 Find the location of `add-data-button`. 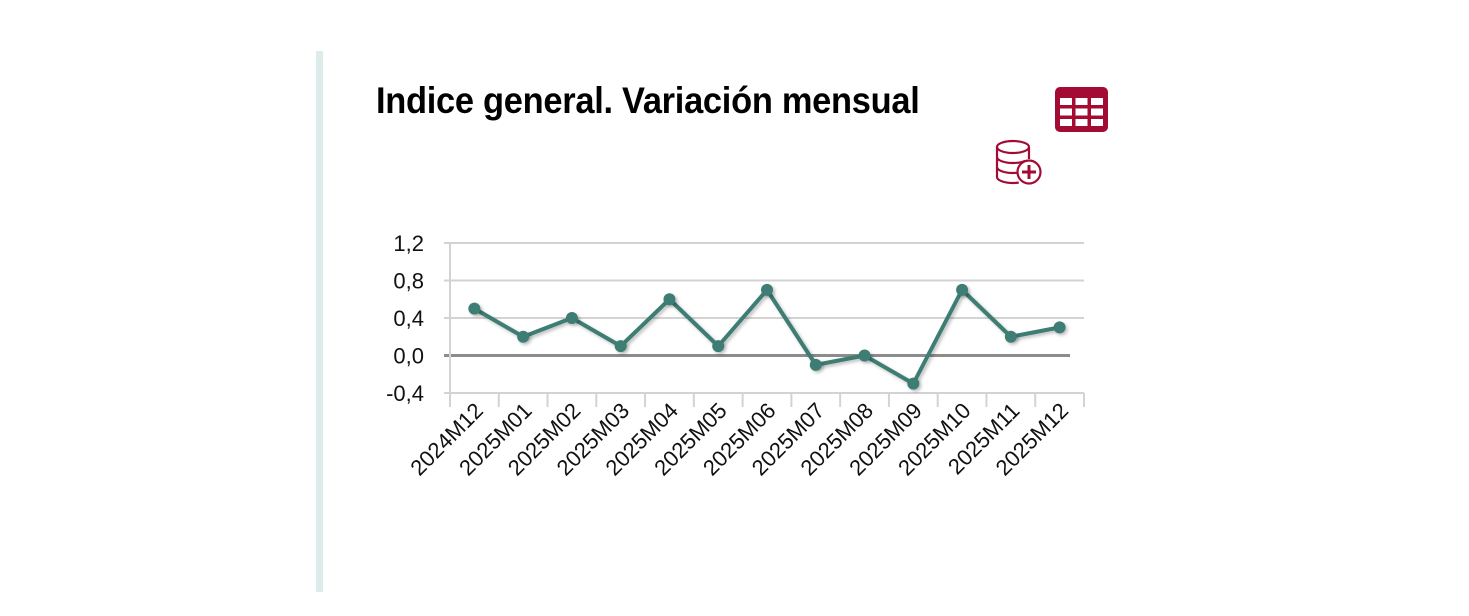

add-data-button is located at coordinates (1019, 163).